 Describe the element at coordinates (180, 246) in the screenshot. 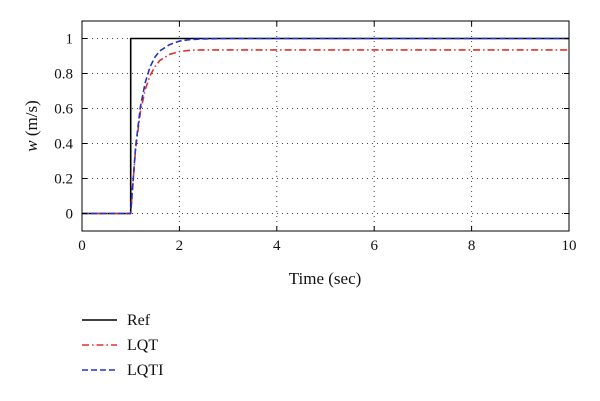

I see `x-tick-label: 2` at that location.